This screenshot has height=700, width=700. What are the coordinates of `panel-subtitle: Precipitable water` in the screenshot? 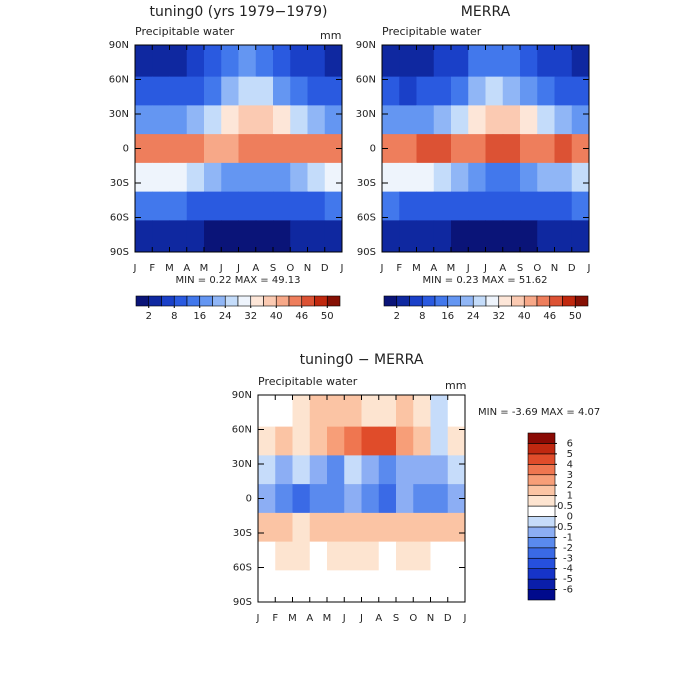 It's located at (308, 381).